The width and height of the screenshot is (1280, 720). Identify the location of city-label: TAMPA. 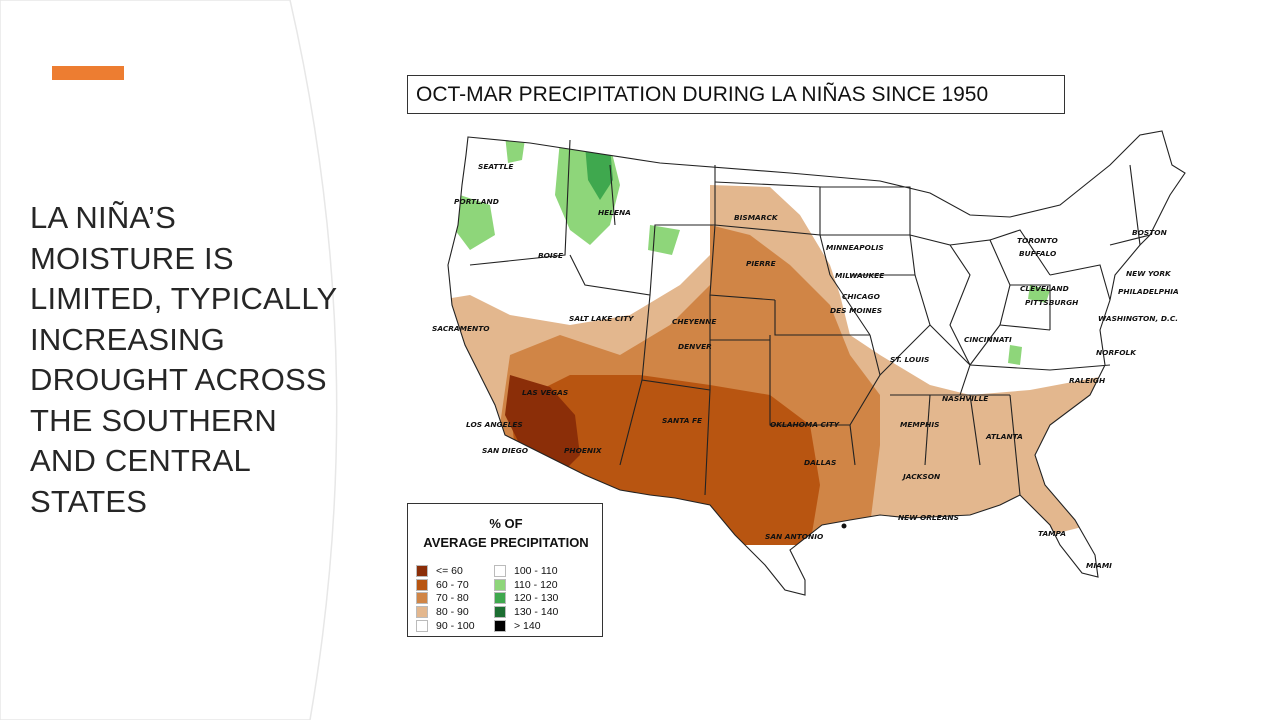
(1052, 533).